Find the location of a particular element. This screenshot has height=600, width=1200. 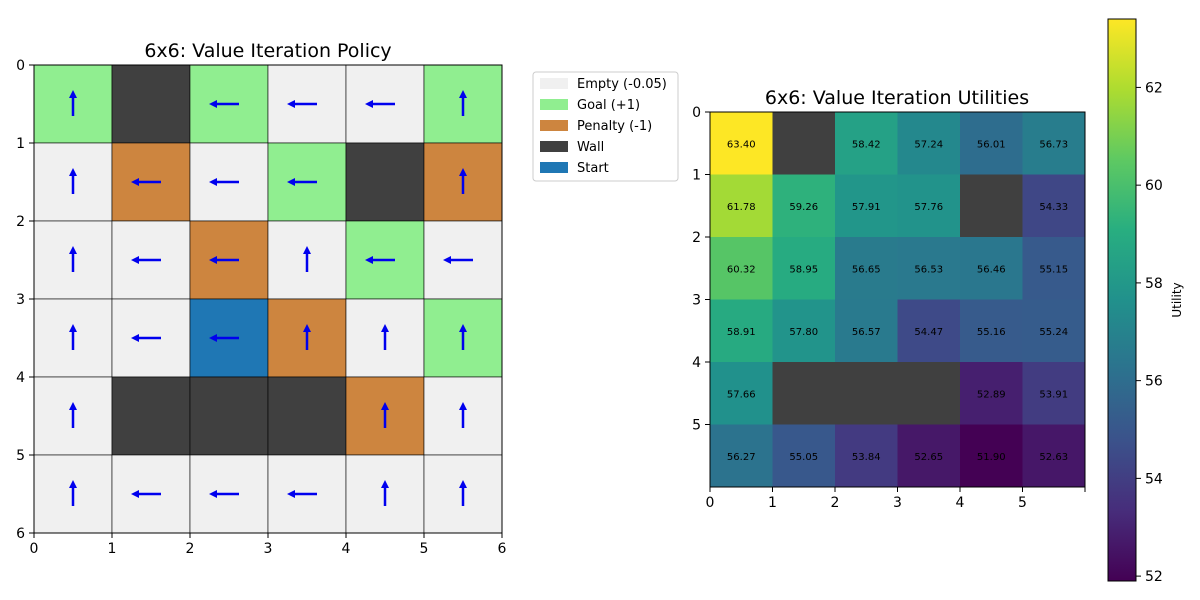

utility-value-label: 63.40 is located at coordinates (741, 144).